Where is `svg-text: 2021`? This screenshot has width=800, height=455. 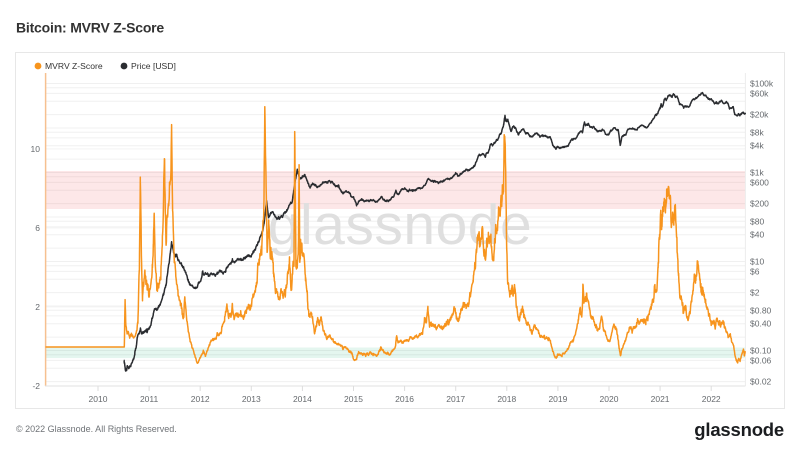 svg-text: 2021 is located at coordinates (660, 399).